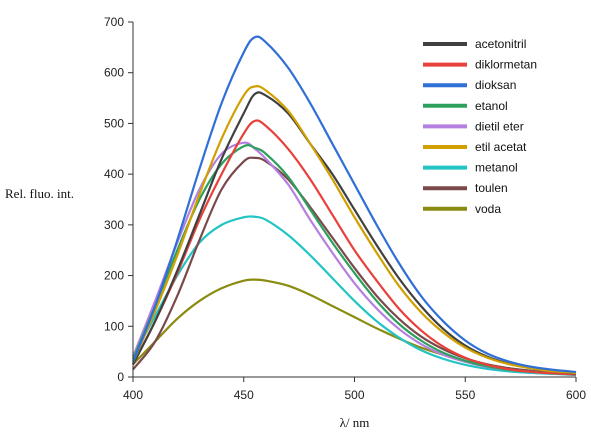 This screenshot has height=432, width=591. What do you see at coordinates (576, 395) in the screenshot?
I see `x-tick-label: 600` at bounding box center [576, 395].